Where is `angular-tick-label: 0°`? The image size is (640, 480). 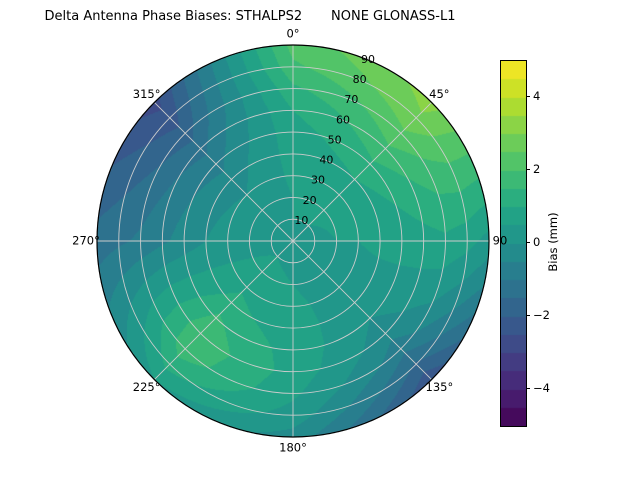 angular-tick-label: 0° is located at coordinates (292, 34).